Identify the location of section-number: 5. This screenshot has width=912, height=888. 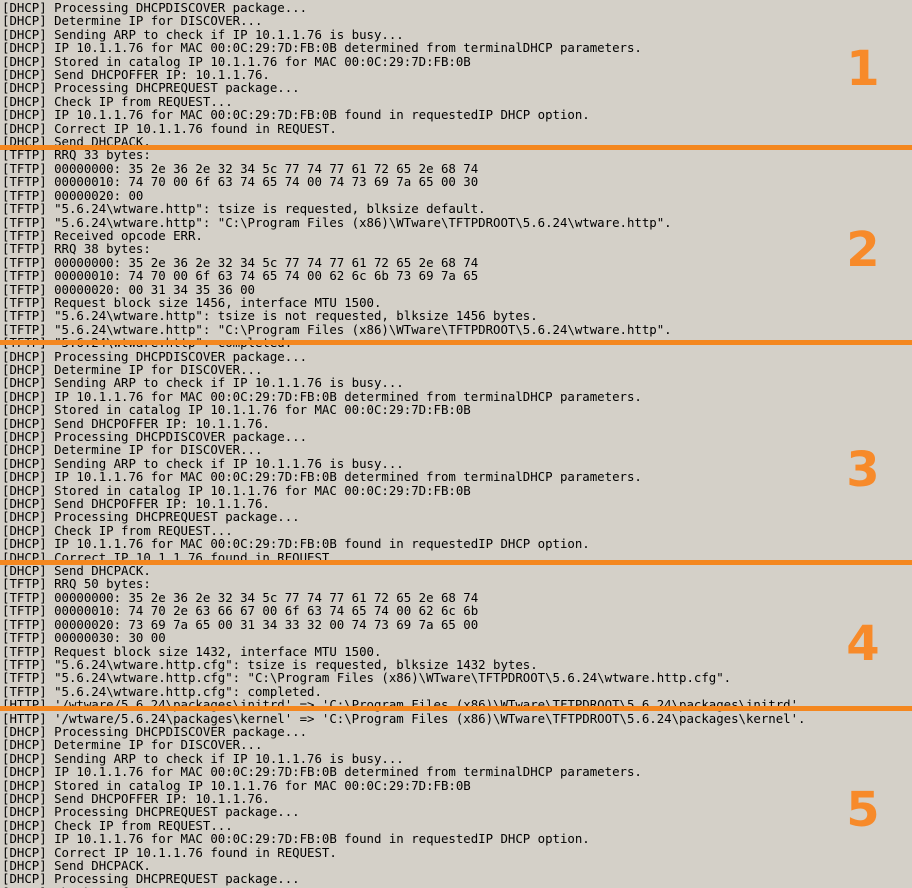
(863, 810).